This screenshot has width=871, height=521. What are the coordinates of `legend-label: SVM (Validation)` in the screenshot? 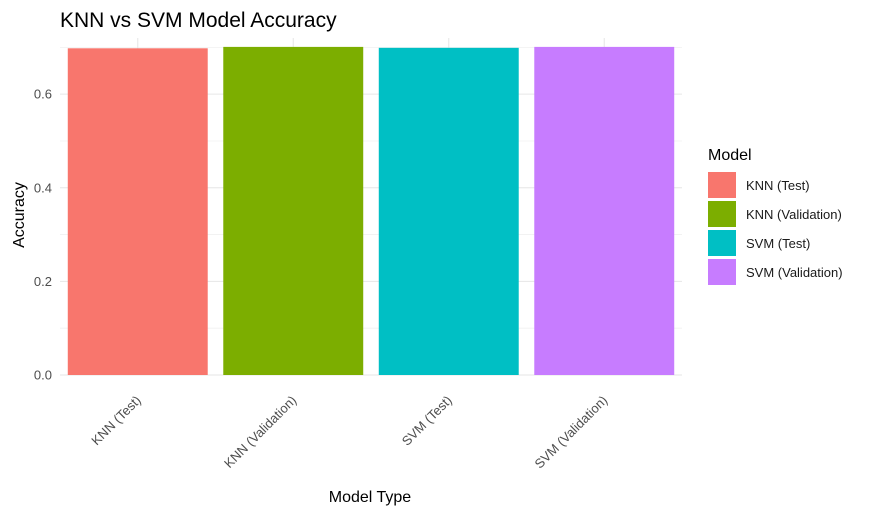 It's located at (794, 272).